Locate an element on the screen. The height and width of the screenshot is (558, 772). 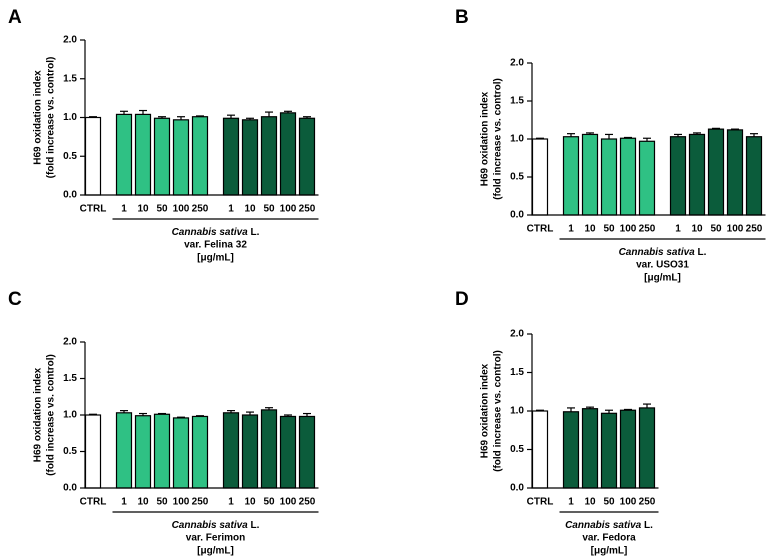
panel-label: D is located at coordinates (462, 299).